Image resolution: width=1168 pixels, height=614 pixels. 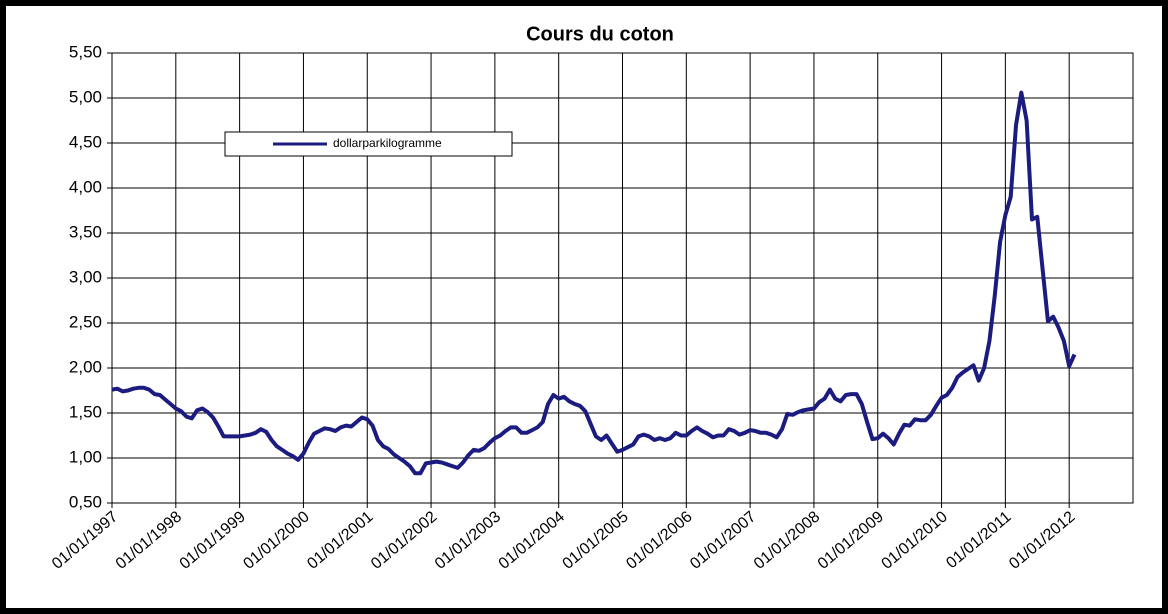 What do you see at coordinates (85, 141) in the screenshot?
I see `y-tick-label: 4,50` at bounding box center [85, 141].